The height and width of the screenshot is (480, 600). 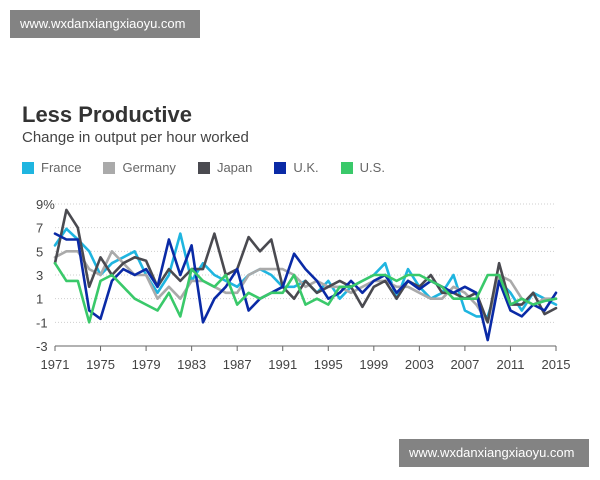 What do you see at coordinates (42, 346) in the screenshot?
I see `y-tick-label: -3` at bounding box center [42, 346].